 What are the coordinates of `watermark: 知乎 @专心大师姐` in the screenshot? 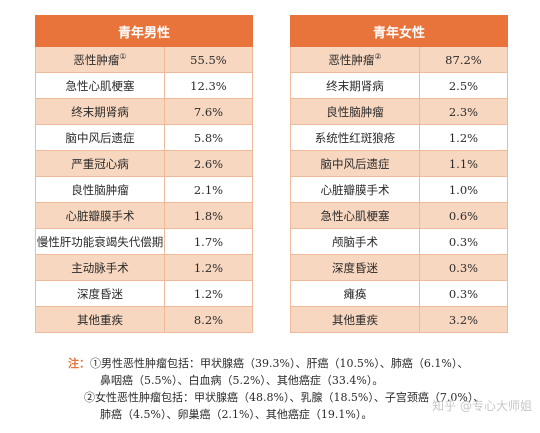 It's located at (482, 406).